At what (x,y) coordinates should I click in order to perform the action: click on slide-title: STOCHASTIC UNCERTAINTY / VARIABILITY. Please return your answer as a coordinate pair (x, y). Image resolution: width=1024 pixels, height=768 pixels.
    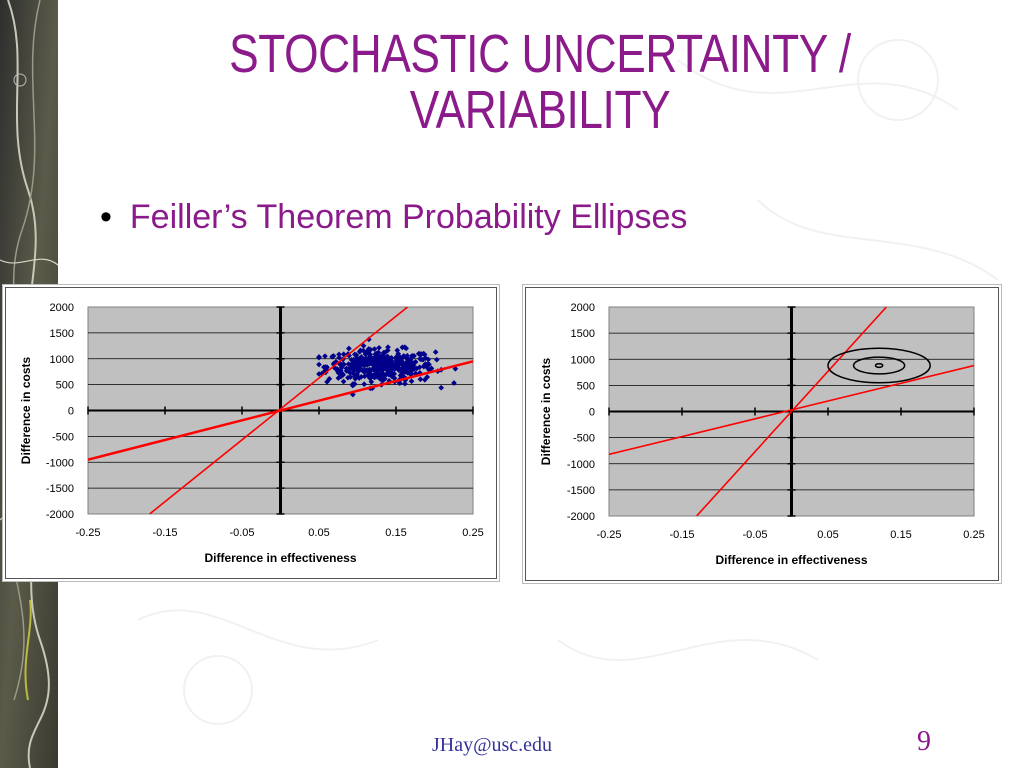
    Looking at the image, I should click on (540, 82).